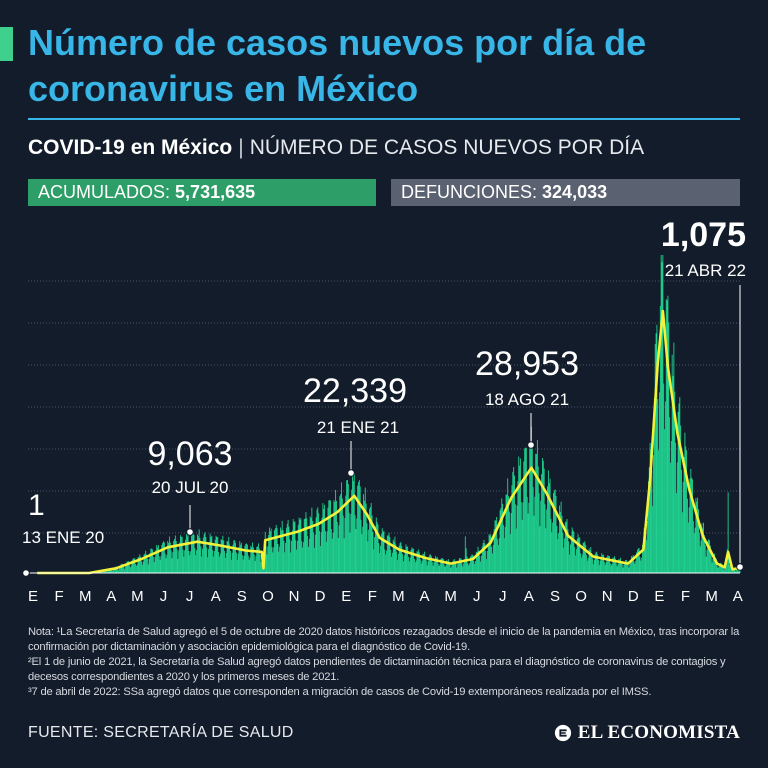 The width and height of the screenshot is (768, 768). I want to click on annotation-date: 21 ABR 22, so click(705, 270).